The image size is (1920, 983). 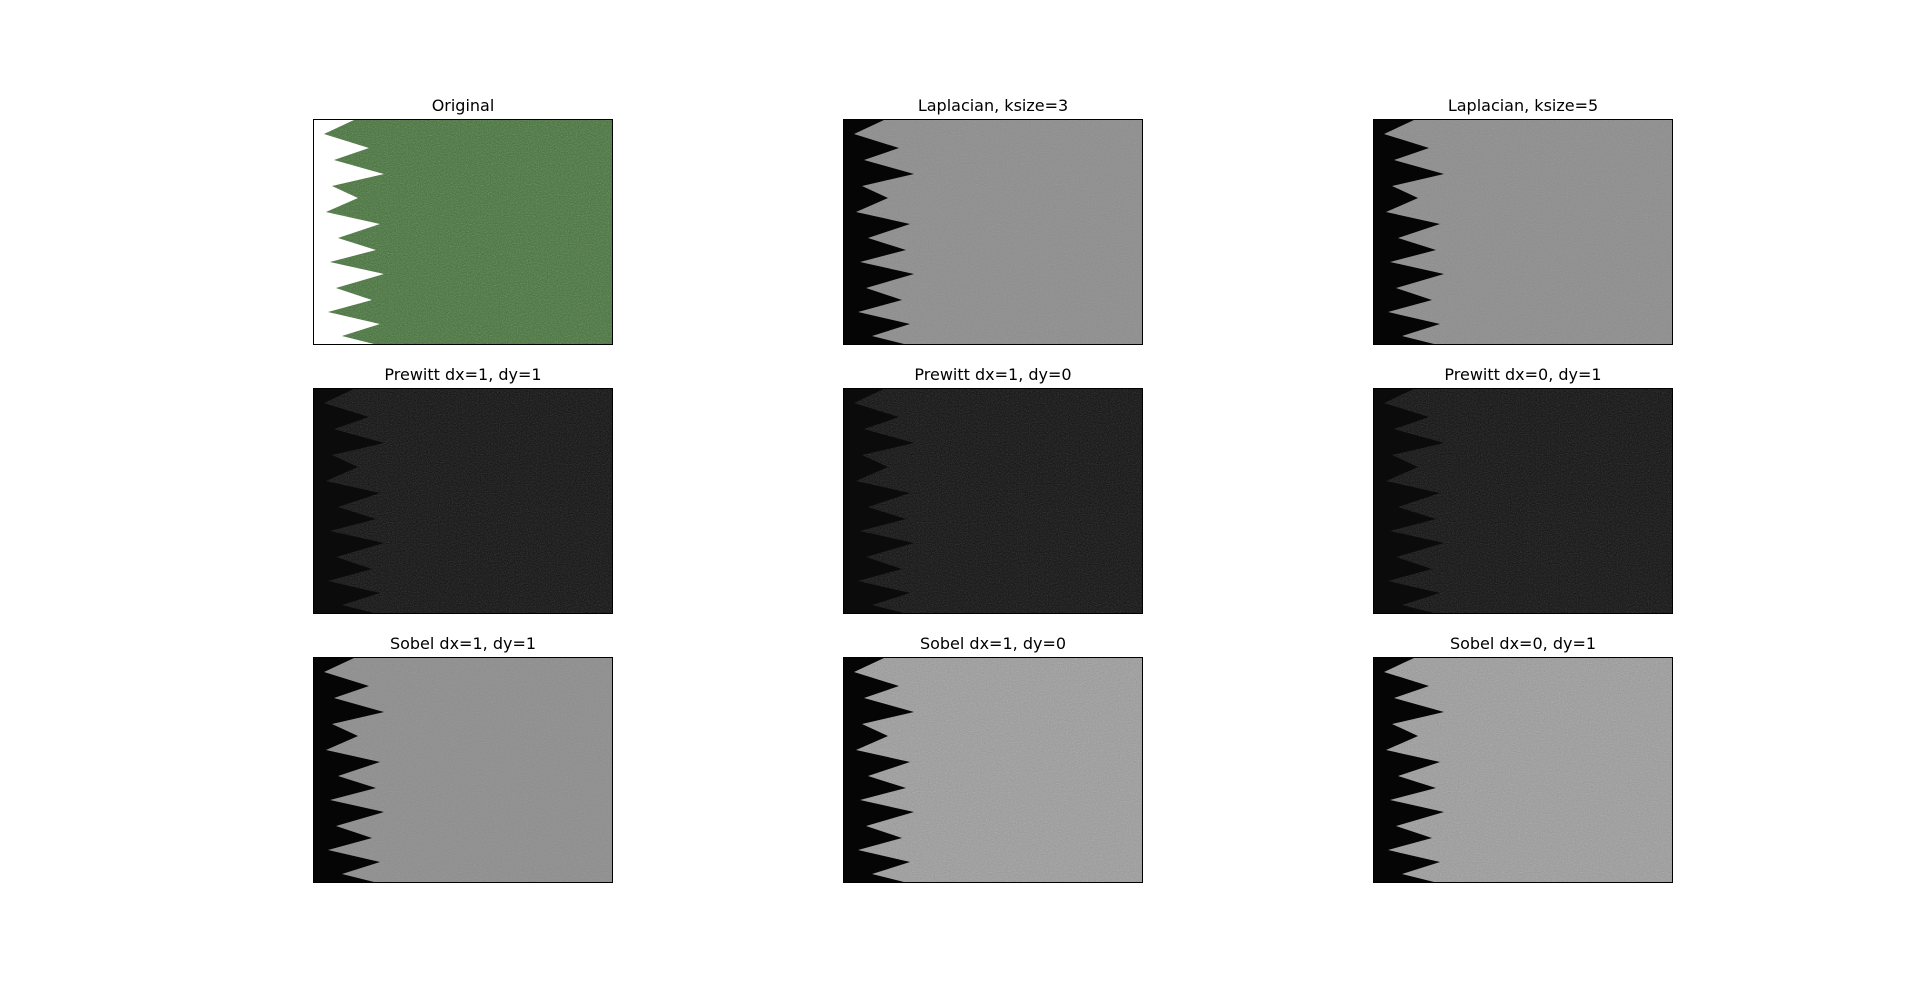 I want to click on panel-title: Sobel dx=0, dy=1, so click(x=1523, y=643).